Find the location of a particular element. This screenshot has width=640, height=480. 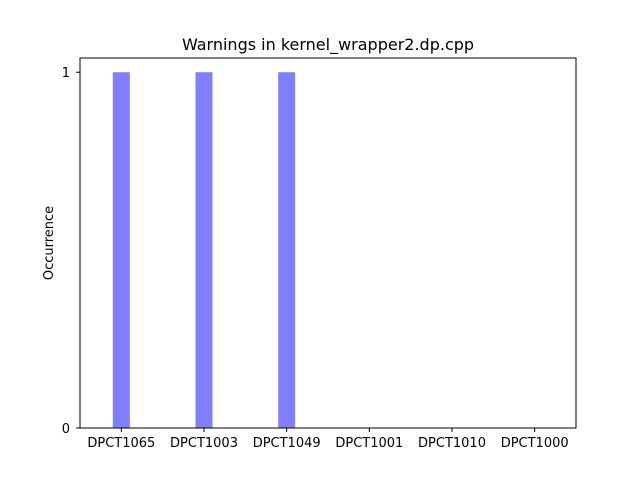

bar-dpct1065 is located at coordinates (121, 250).